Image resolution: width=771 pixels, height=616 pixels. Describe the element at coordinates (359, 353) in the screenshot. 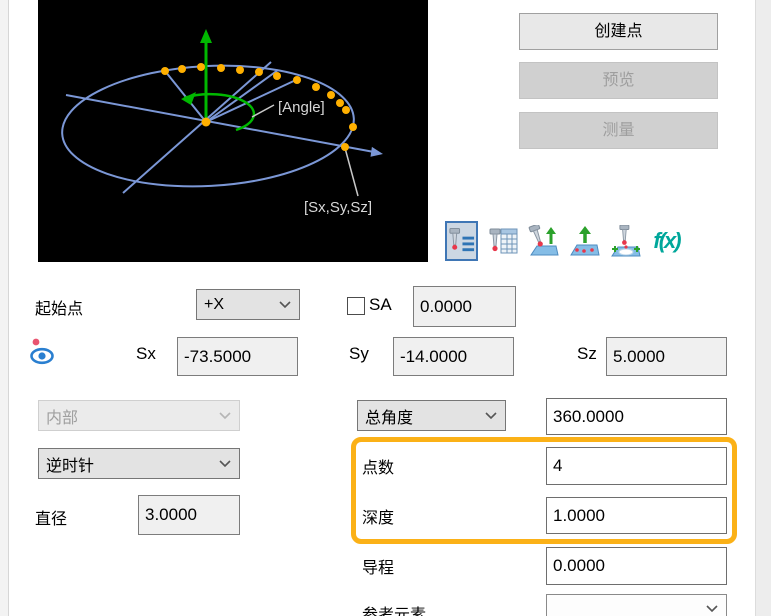

I see `sy-label: Sy` at that location.